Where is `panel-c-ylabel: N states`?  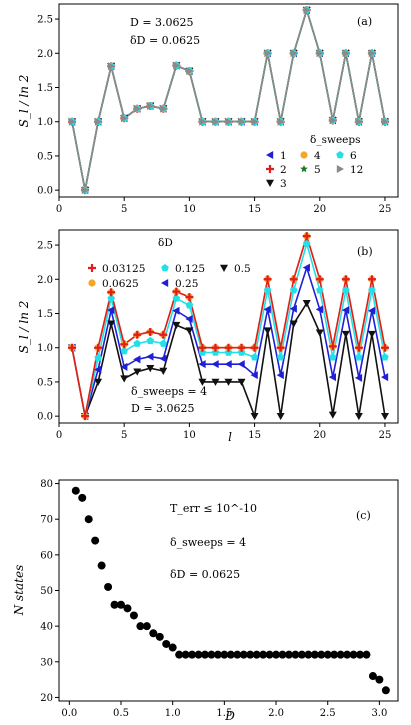
panel-c-ylabel: N states is located at coordinates (19, 591).